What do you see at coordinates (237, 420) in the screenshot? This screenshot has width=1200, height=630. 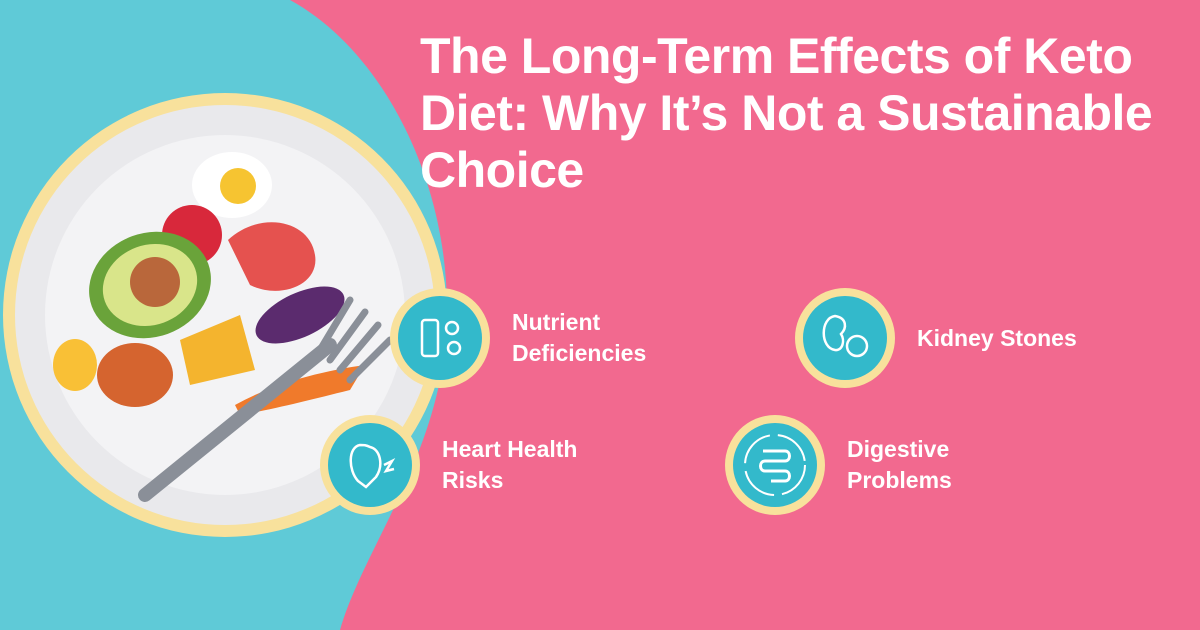 I see `fork-handle` at bounding box center [237, 420].